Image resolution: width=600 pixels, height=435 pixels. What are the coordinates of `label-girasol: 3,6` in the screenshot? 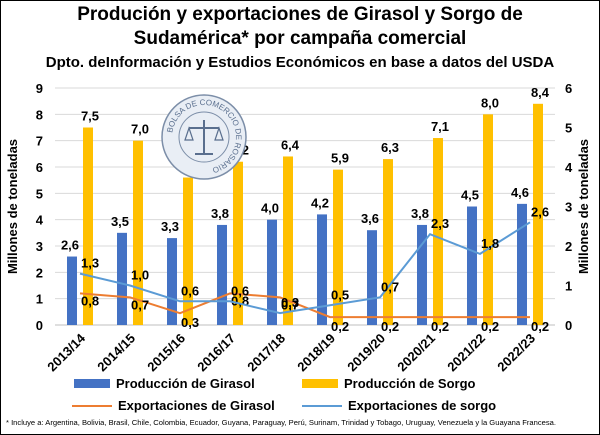 It's located at (370, 218).